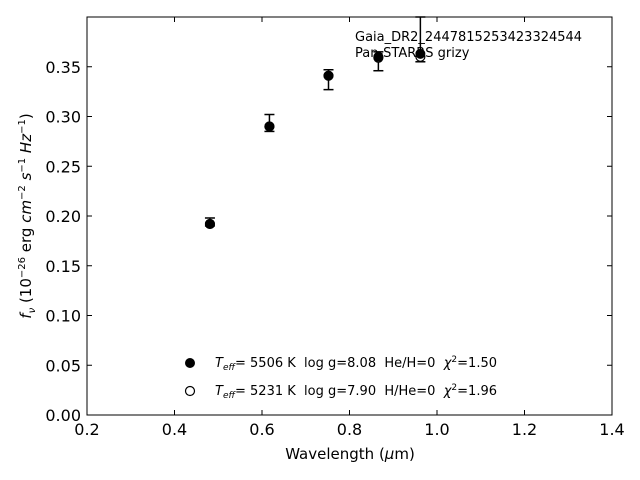 Image resolution: width=640 pixels, height=480 pixels. What do you see at coordinates (356, 364) in the screenshot?
I see `legend-label-1: Teff= 5506 K log g=8.08 He/H=0 χ2=1.50` at bounding box center [356, 364].